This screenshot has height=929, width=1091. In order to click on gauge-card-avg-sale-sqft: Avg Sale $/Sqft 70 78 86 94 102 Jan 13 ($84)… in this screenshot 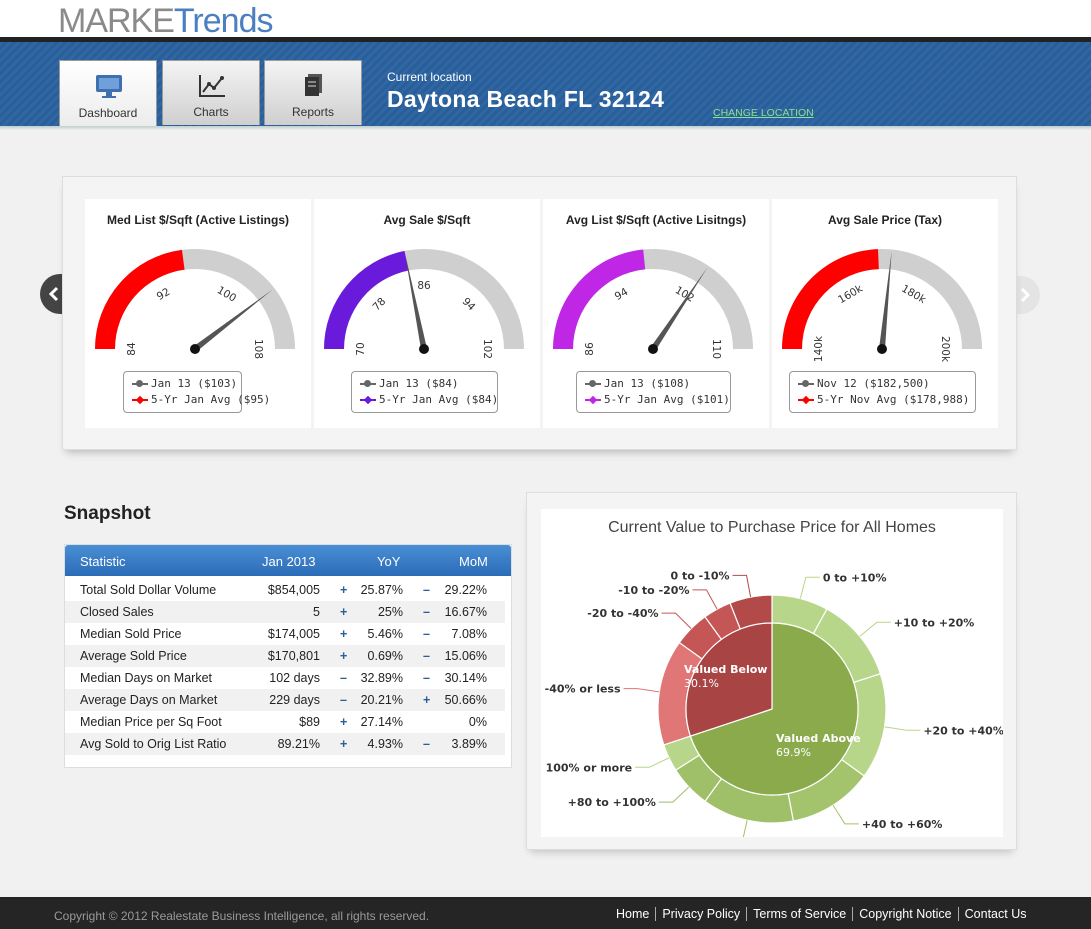, I will do `click(427, 313)`.